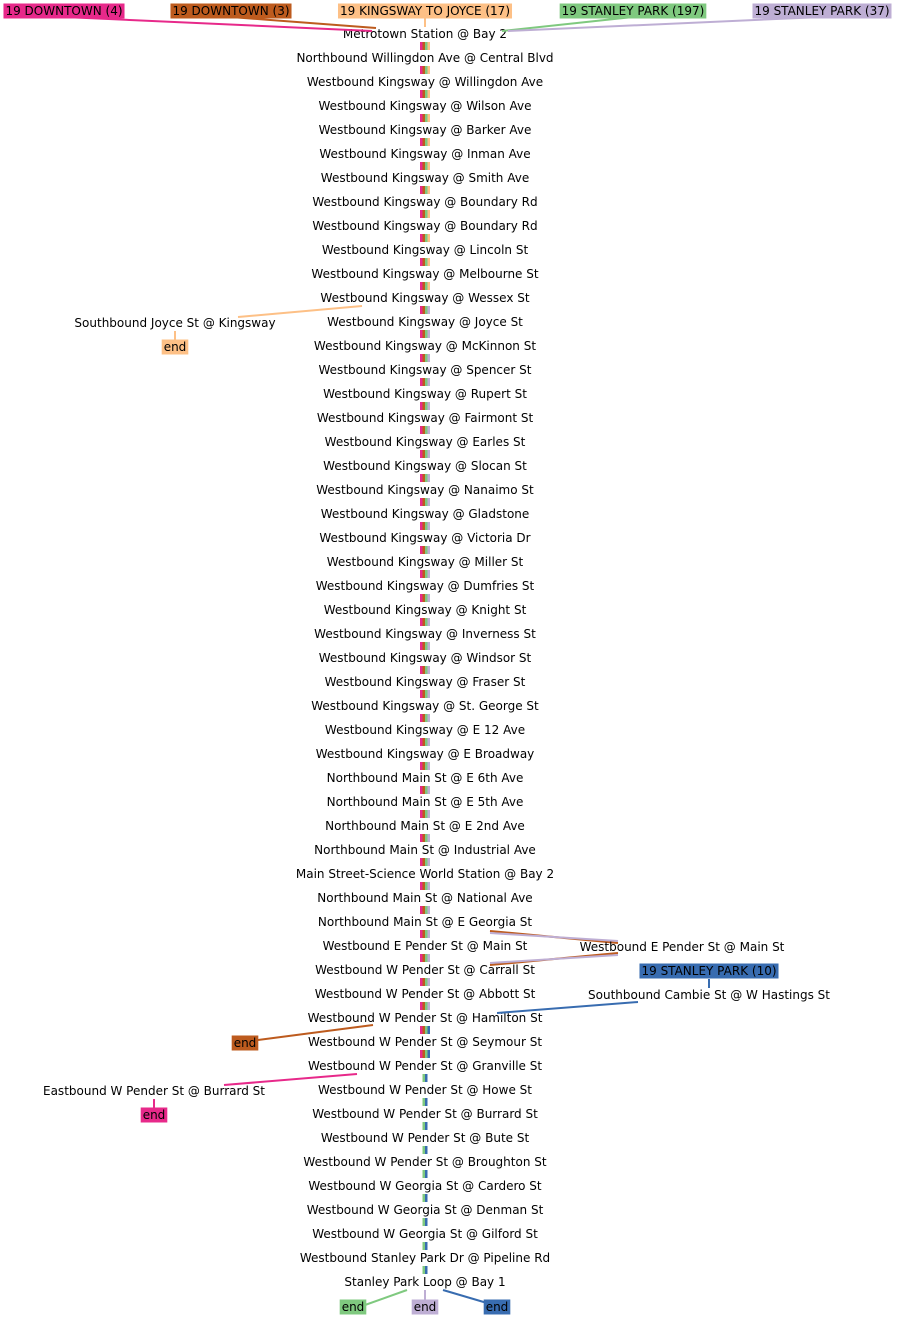  I want to click on connector-41-downtown3, so click(423, 1030).